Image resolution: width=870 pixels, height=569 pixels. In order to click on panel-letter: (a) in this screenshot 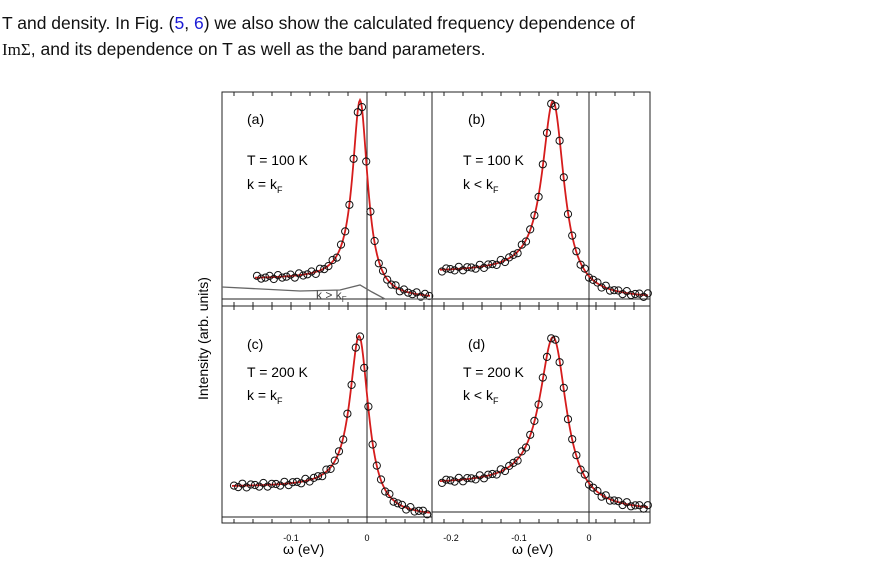, I will do `click(255, 119)`.